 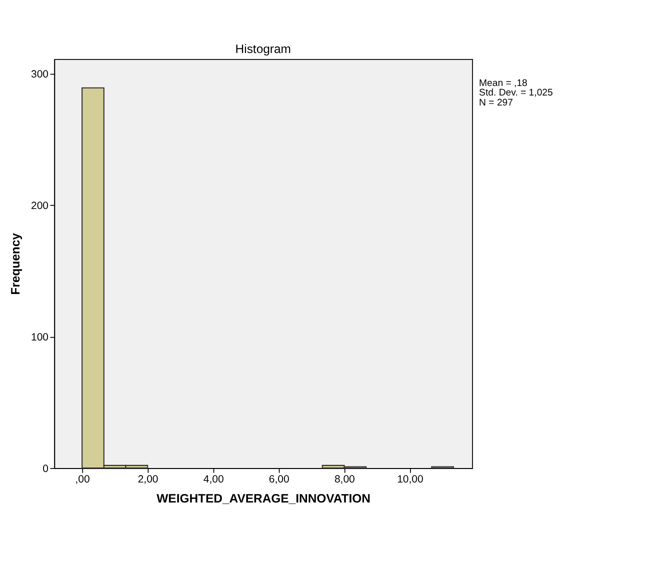 What do you see at coordinates (279, 480) in the screenshot?
I see `x-tick-label: 6,00` at bounding box center [279, 480].